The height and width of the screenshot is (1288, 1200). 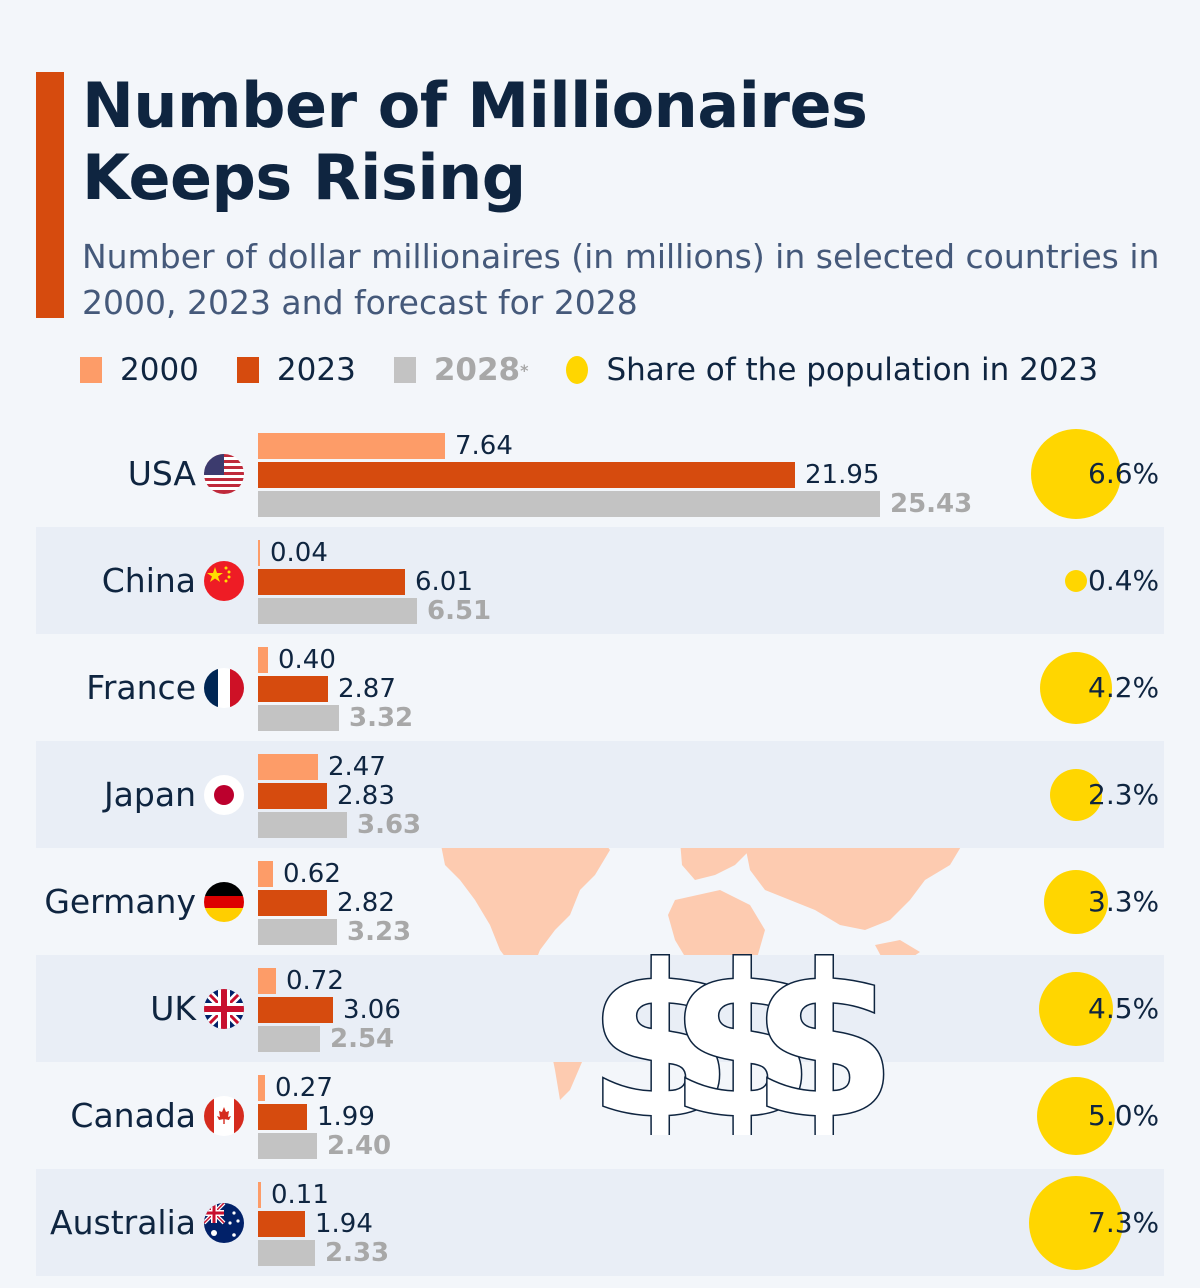 I want to click on value-label: 2.87, so click(x=367, y=689).